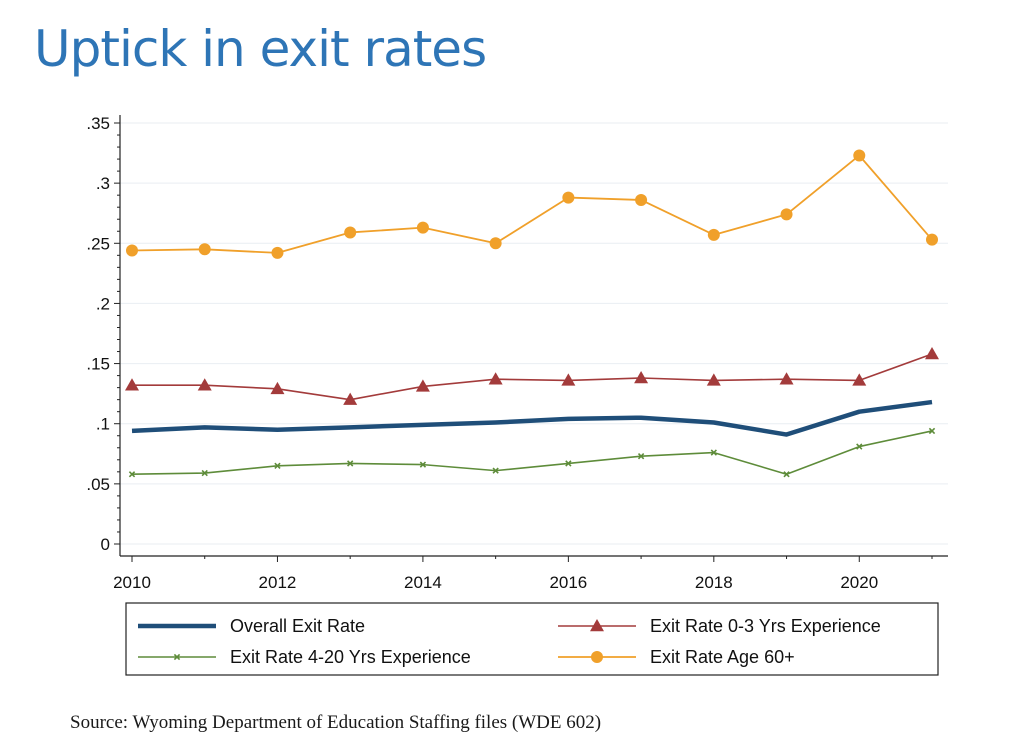 Image resolution: width=1024 pixels, height=754 pixels. I want to click on legend-label: Exit Rate 0-3 Yrs Experience, so click(765, 626).